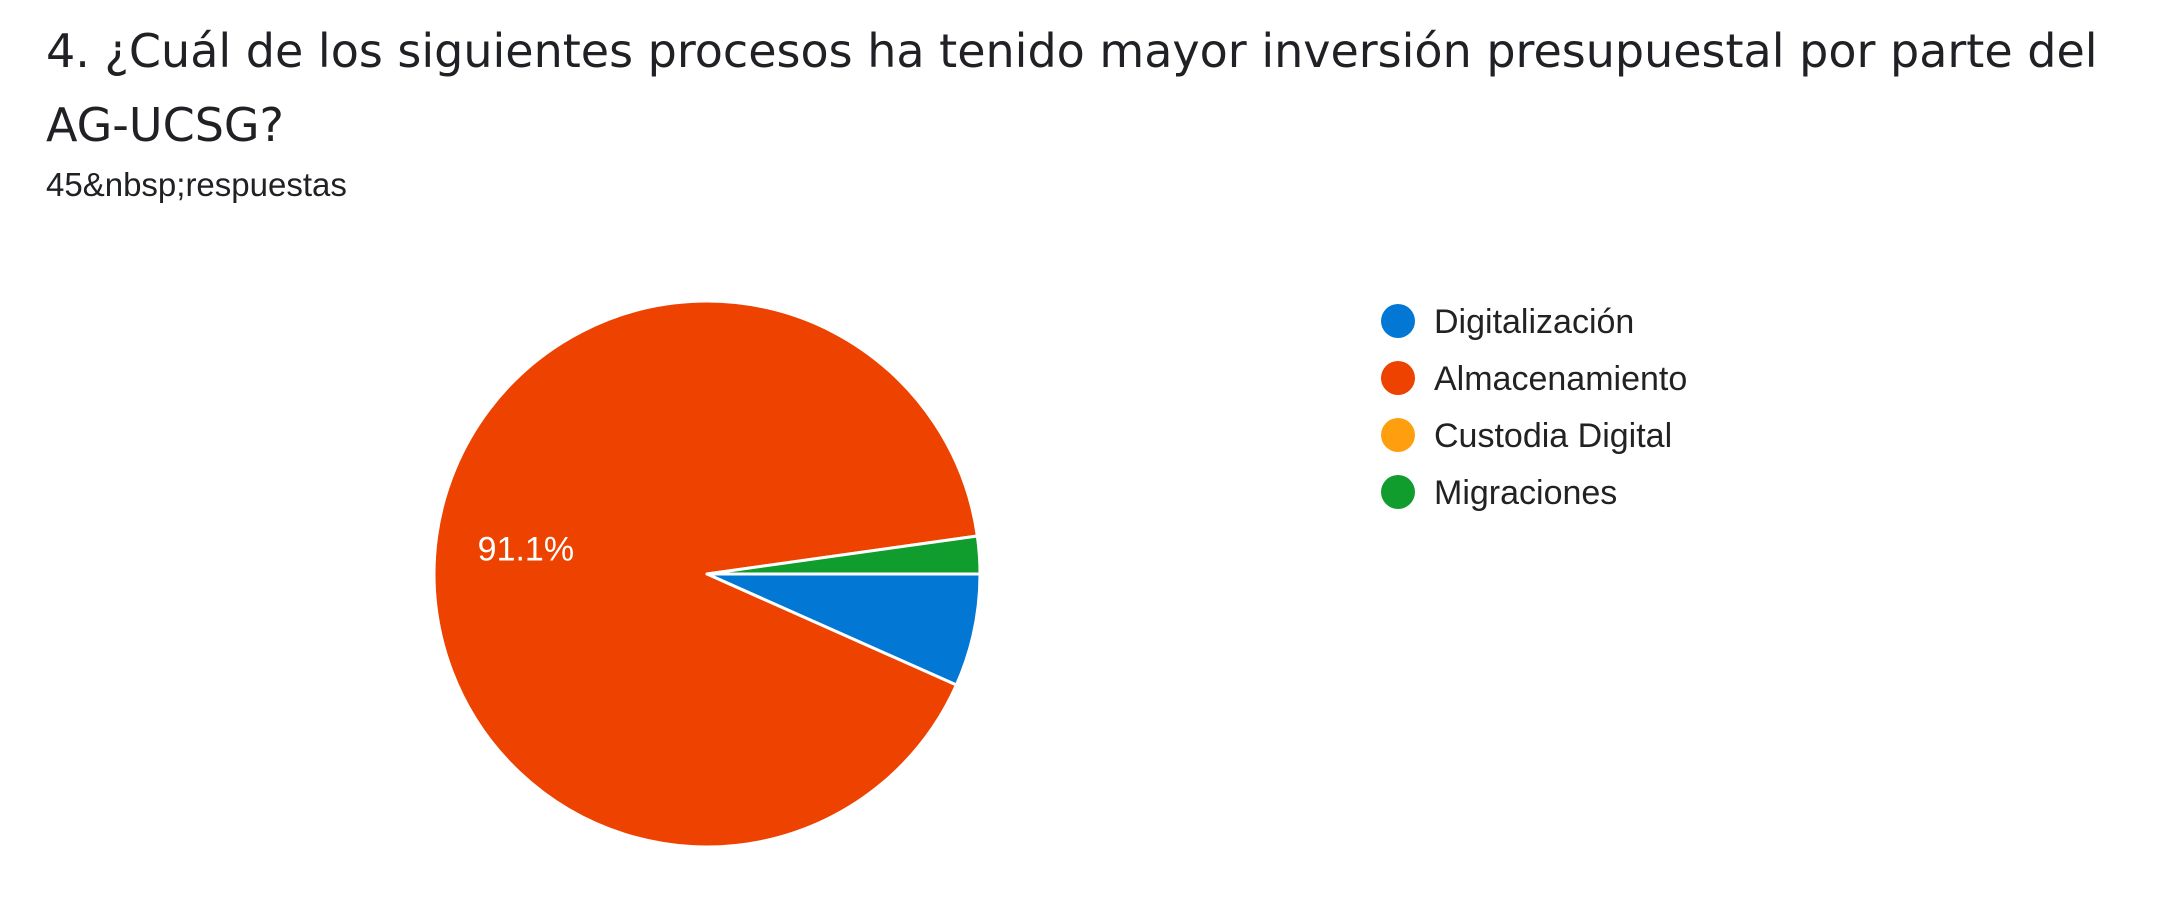 This screenshot has width=2166, height=910. Describe the element at coordinates (196, 184) in the screenshot. I see `response-count: 45&nbsp;respuestas` at that location.